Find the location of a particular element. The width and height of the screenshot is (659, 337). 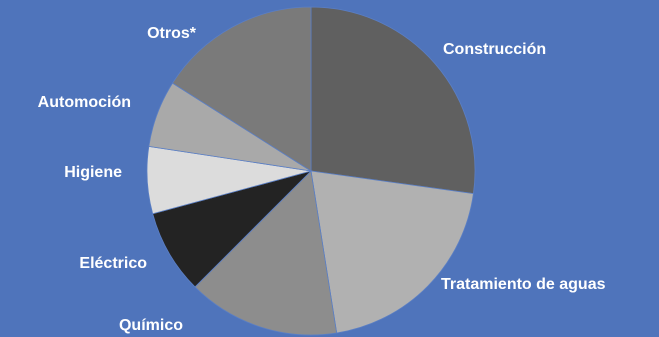

pie-slice-tratamiento-de-aguas is located at coordinates (392, 252).